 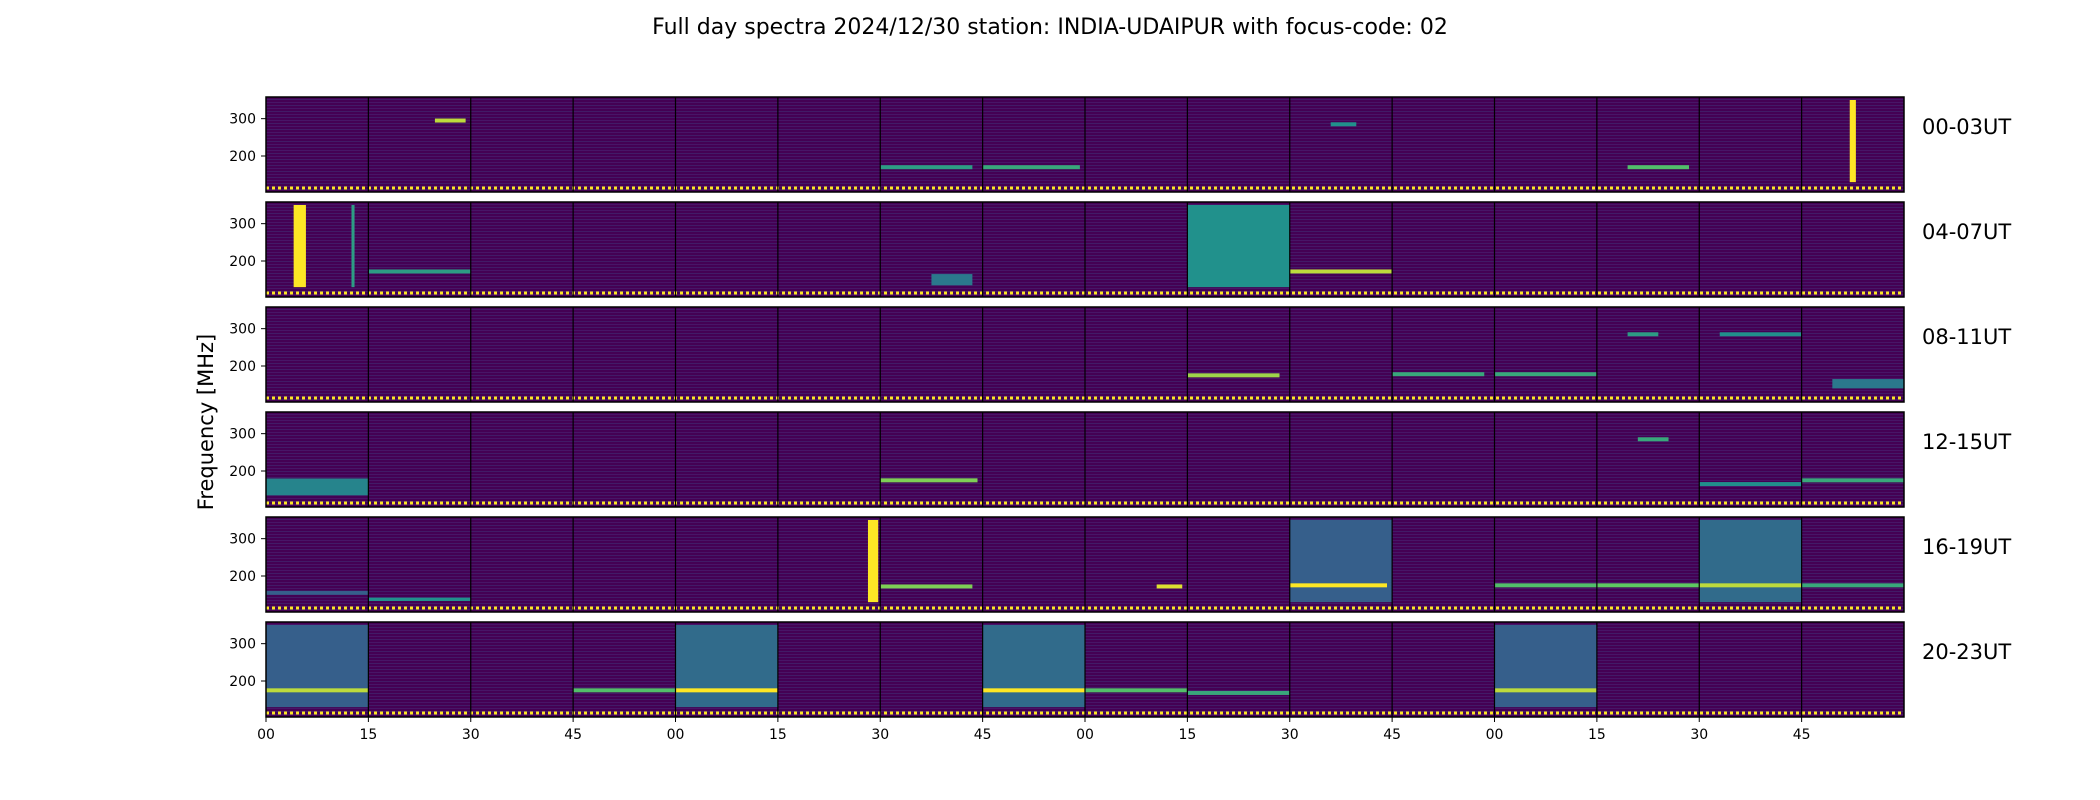 I want to click on spectra-row: 200 300 08-11UT, so click(x=1120, y=354).